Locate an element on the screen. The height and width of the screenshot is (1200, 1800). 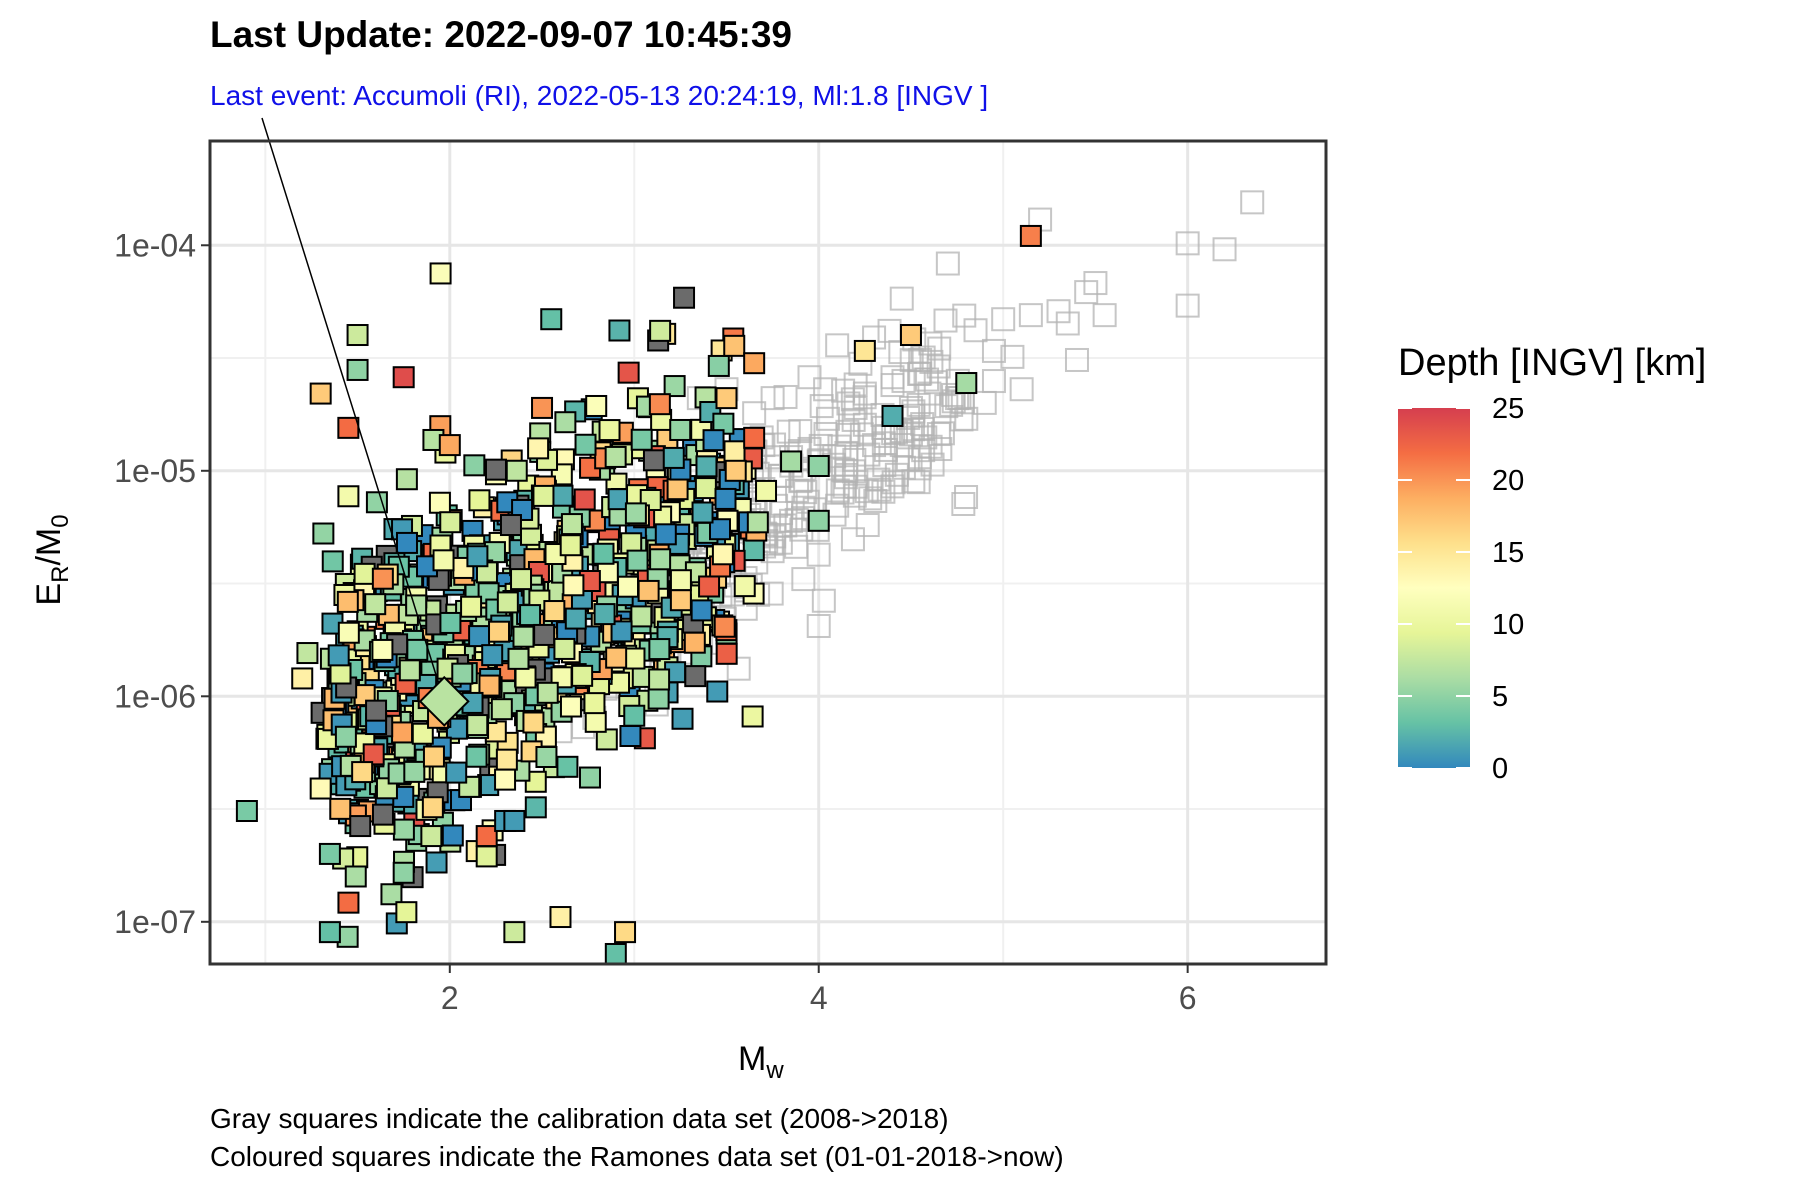
x-axis-title-base: M is located at coordinates (752, 1059).